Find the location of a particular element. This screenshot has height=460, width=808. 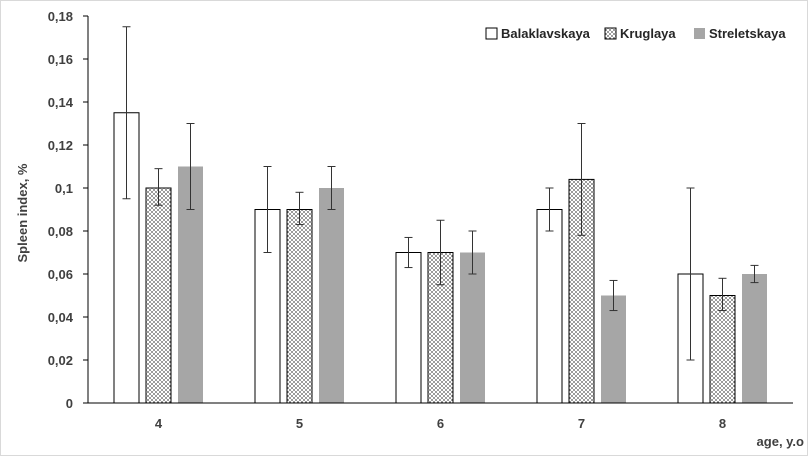

y-tick-label: 0,08 is located at coordinates (60, 231).